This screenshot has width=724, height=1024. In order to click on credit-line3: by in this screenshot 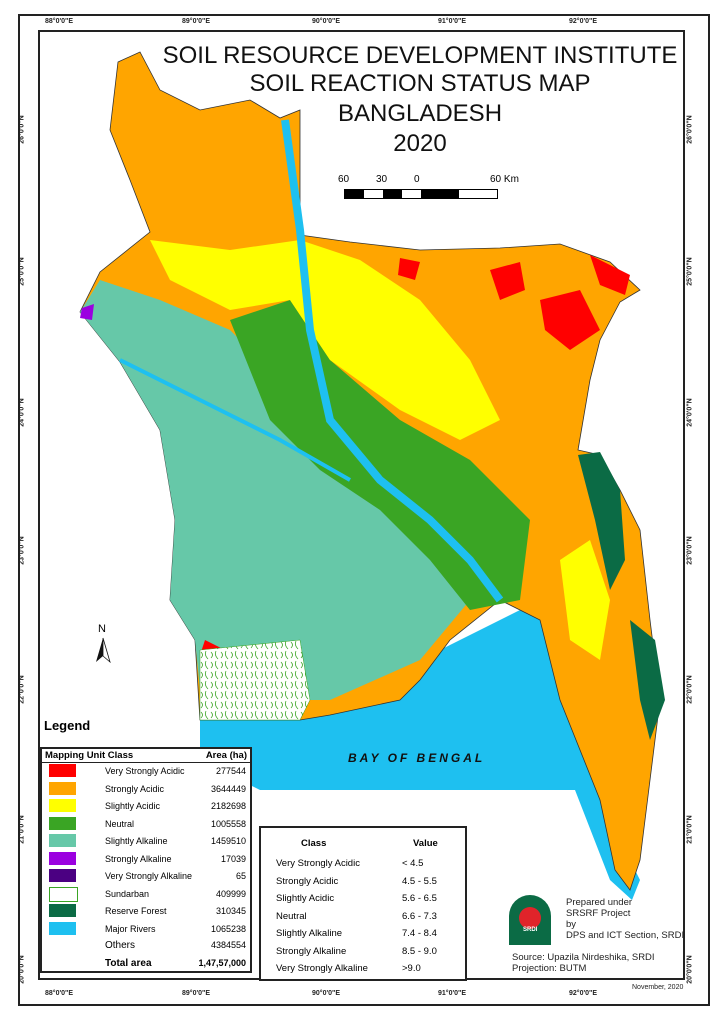, I will do `click(571, 924)`.